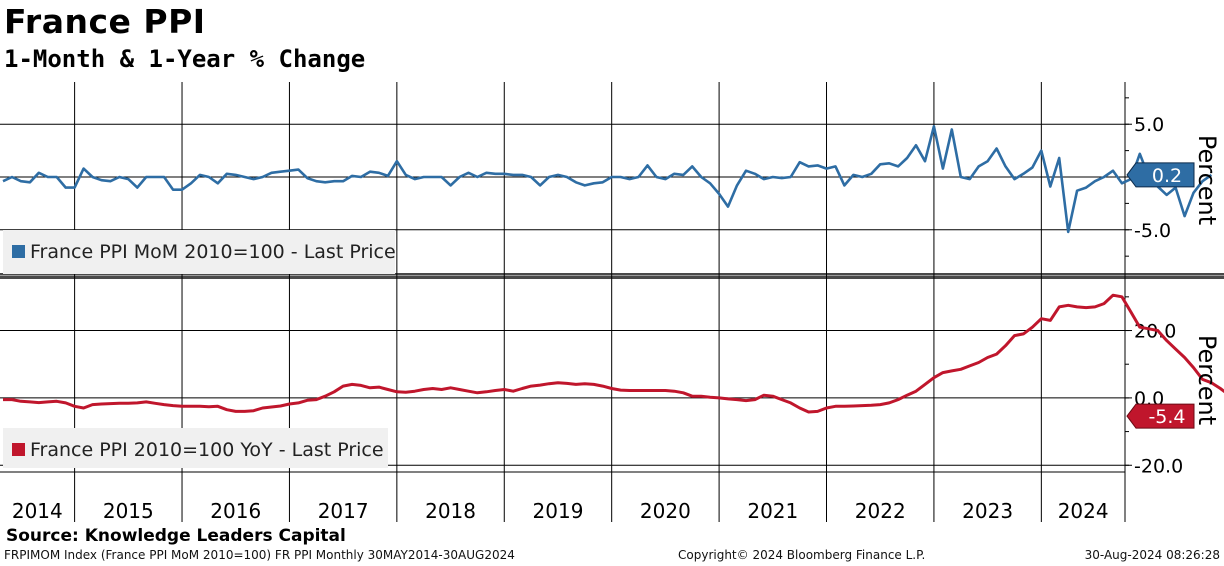 The image size is (1224, 566). What do you see at coordinates (1152, 555) in the screenshot?
I see `footer-timestamp: 30-Aug-2024 08:26:28` at bounding box center [1152, 555].